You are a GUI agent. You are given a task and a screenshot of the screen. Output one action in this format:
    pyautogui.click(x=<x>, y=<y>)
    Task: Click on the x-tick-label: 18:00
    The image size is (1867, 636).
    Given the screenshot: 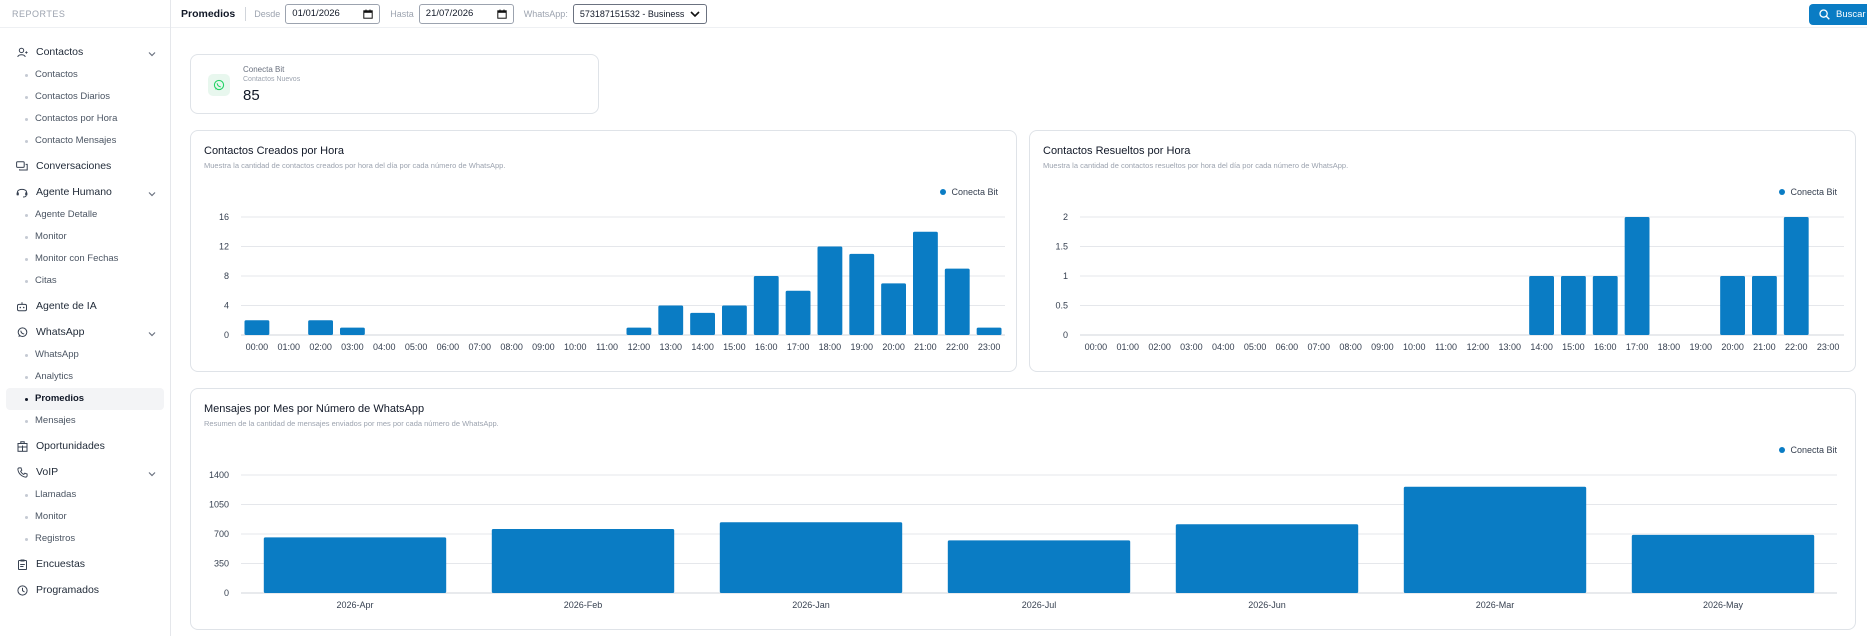 What is the action you would take?
    pyautogui.click(x=830, y=347)
    